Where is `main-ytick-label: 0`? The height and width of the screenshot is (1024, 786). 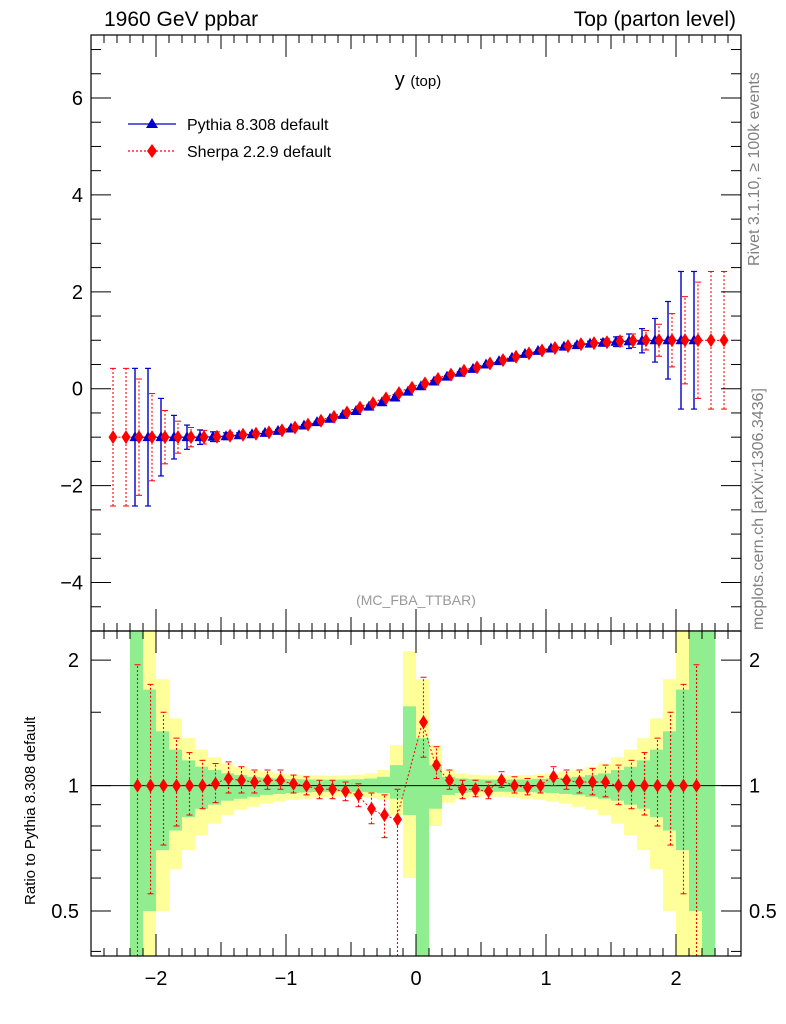 main-ytick-label: 0 is located at coordinates (77, 390).